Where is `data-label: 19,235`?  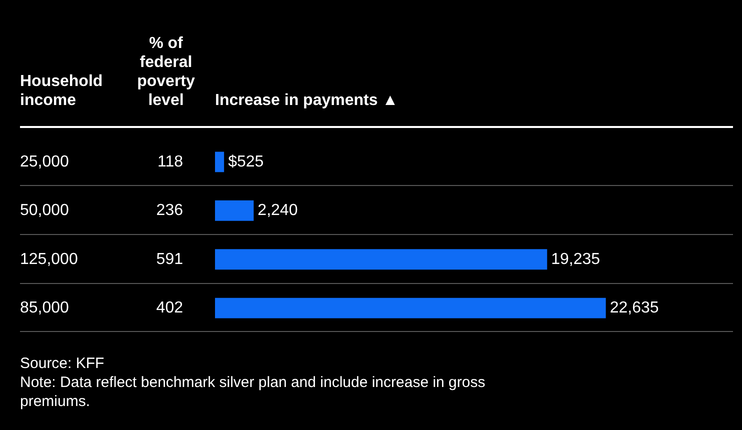 data-label: 19,235 is located at coordinates (575, 259).